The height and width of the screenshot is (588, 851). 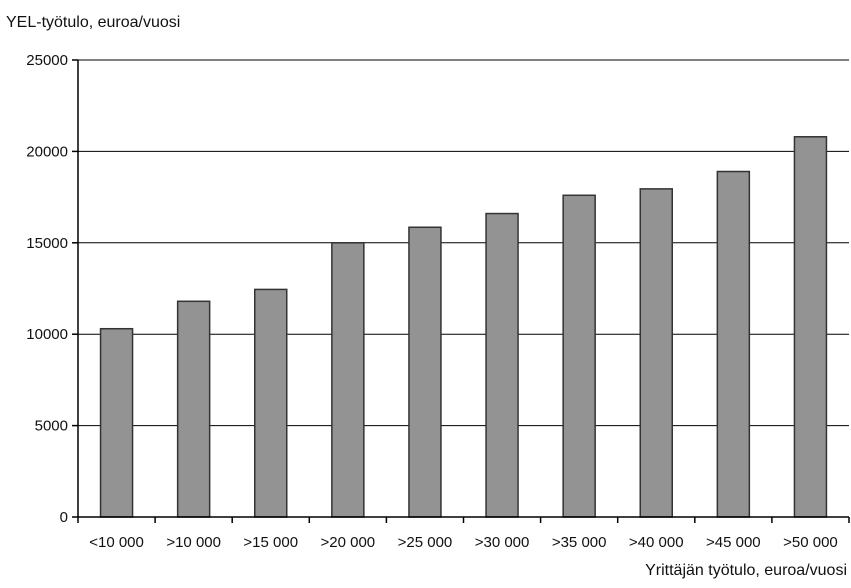 What do you see at coordinates (502, 542) in the screenshot?
I see `x-tick-label: >30 000` at bounding box center [502, 542].